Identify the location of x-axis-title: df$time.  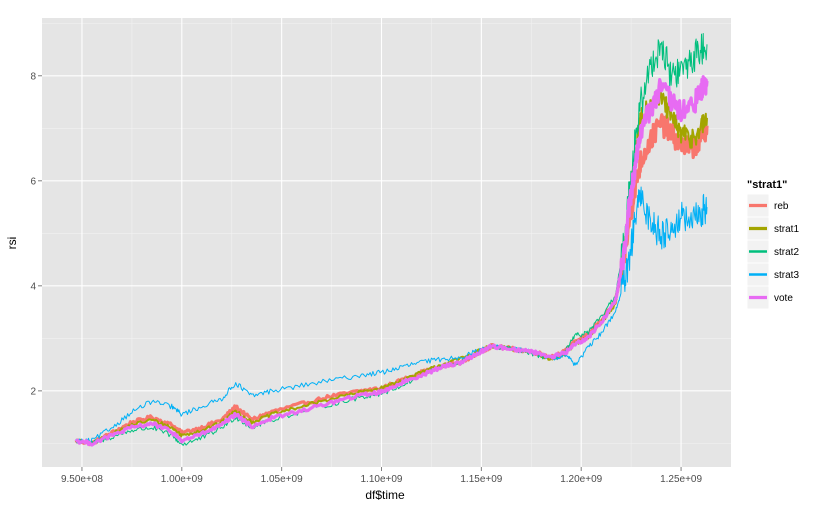
(385, 495).